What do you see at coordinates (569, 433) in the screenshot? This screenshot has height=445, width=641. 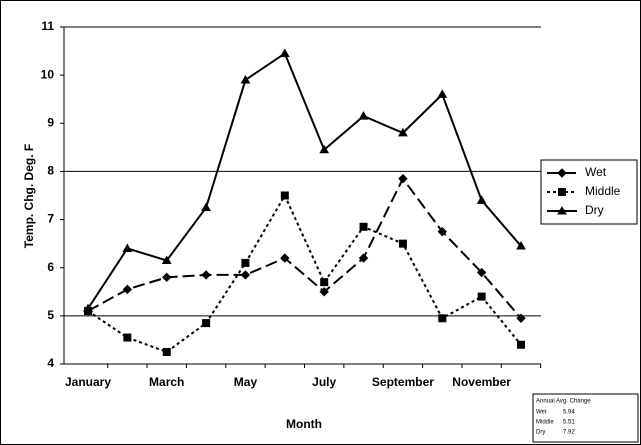 I see `annual-table-value: 7.92` at bounding box center [569, 433].